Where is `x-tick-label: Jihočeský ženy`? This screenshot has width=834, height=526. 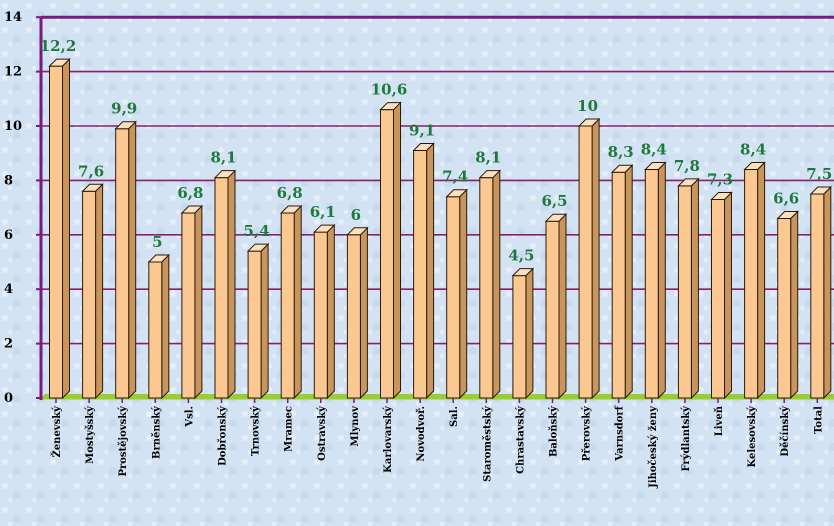 x-tick-label: Jihočeský ženy is located at coordinates (653, 447).